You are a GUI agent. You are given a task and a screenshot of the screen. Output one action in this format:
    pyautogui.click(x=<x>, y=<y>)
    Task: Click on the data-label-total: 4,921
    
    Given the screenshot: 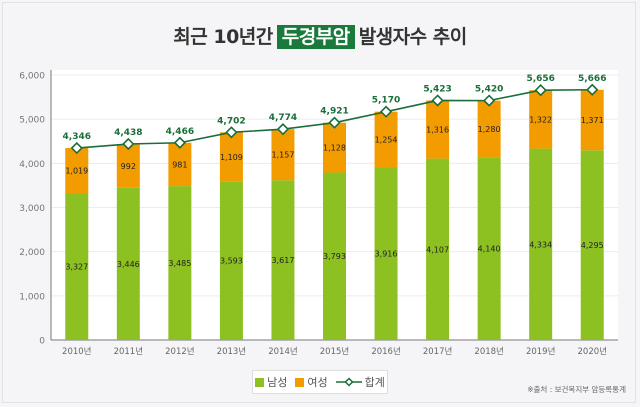 What is the action you would take?
    pyautogui.click(x=334, y=112)
    